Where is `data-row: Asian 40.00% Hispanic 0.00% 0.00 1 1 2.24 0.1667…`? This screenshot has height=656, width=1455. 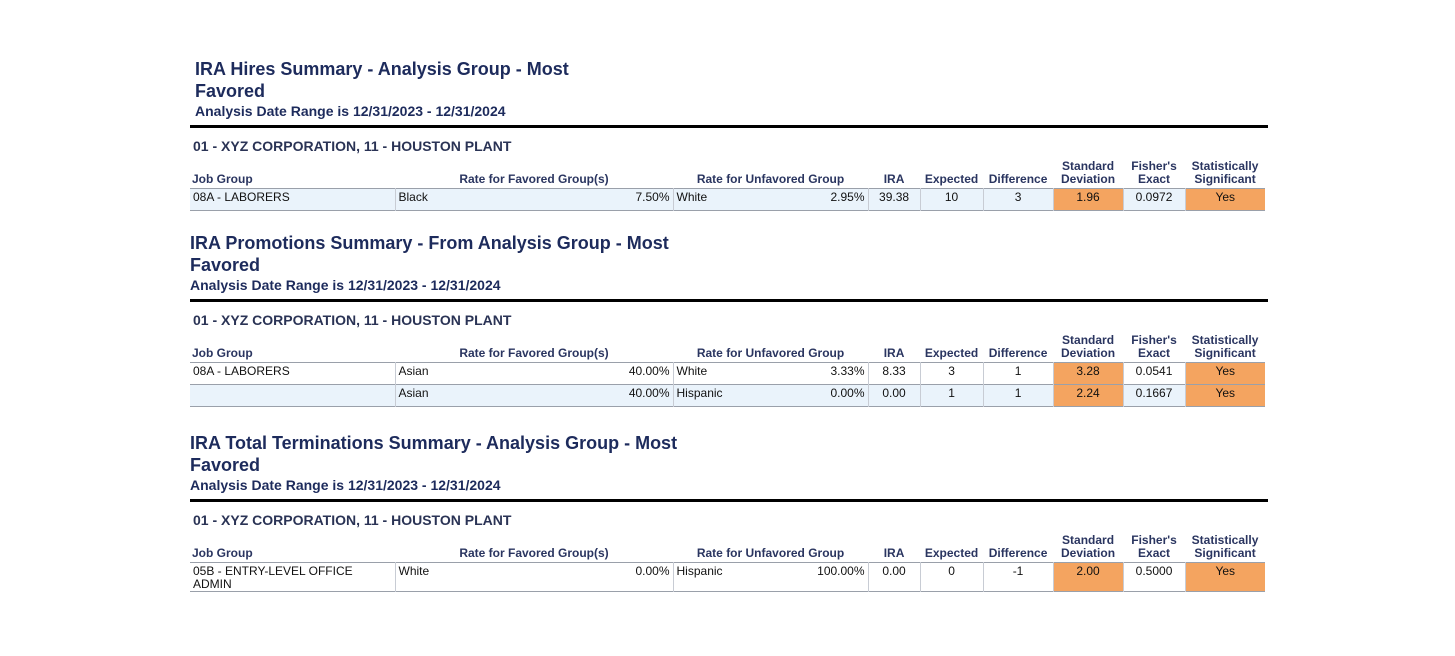 data-row: Asian 40.00% Hispanic 0.00% 0.00 1 1 2.24 0.1667… is located at coordinates (728, 395).